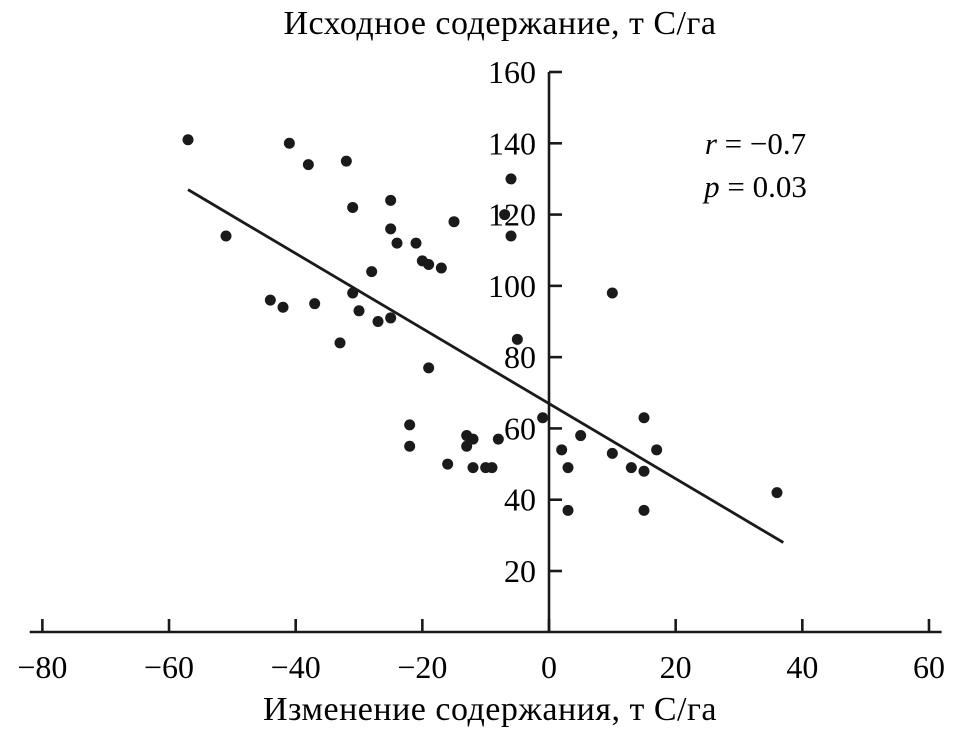  Describe the element at coordinates (712, 187) in the screenshot. I see `stat-p-var: p` at that location.